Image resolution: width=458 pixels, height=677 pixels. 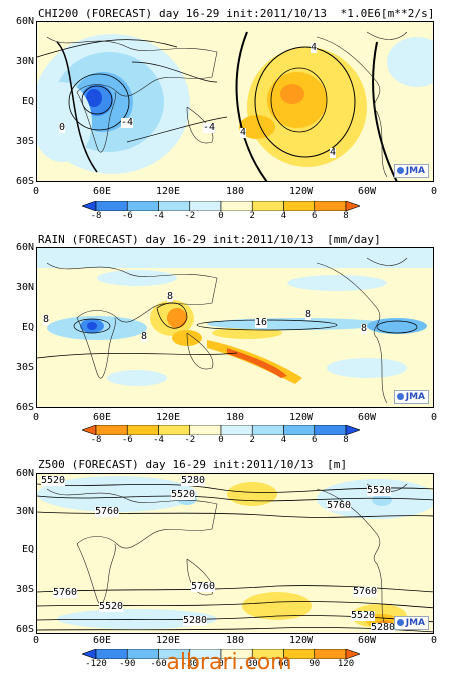 I want to click on contour-label: 5280, so click(x=193, y=480).